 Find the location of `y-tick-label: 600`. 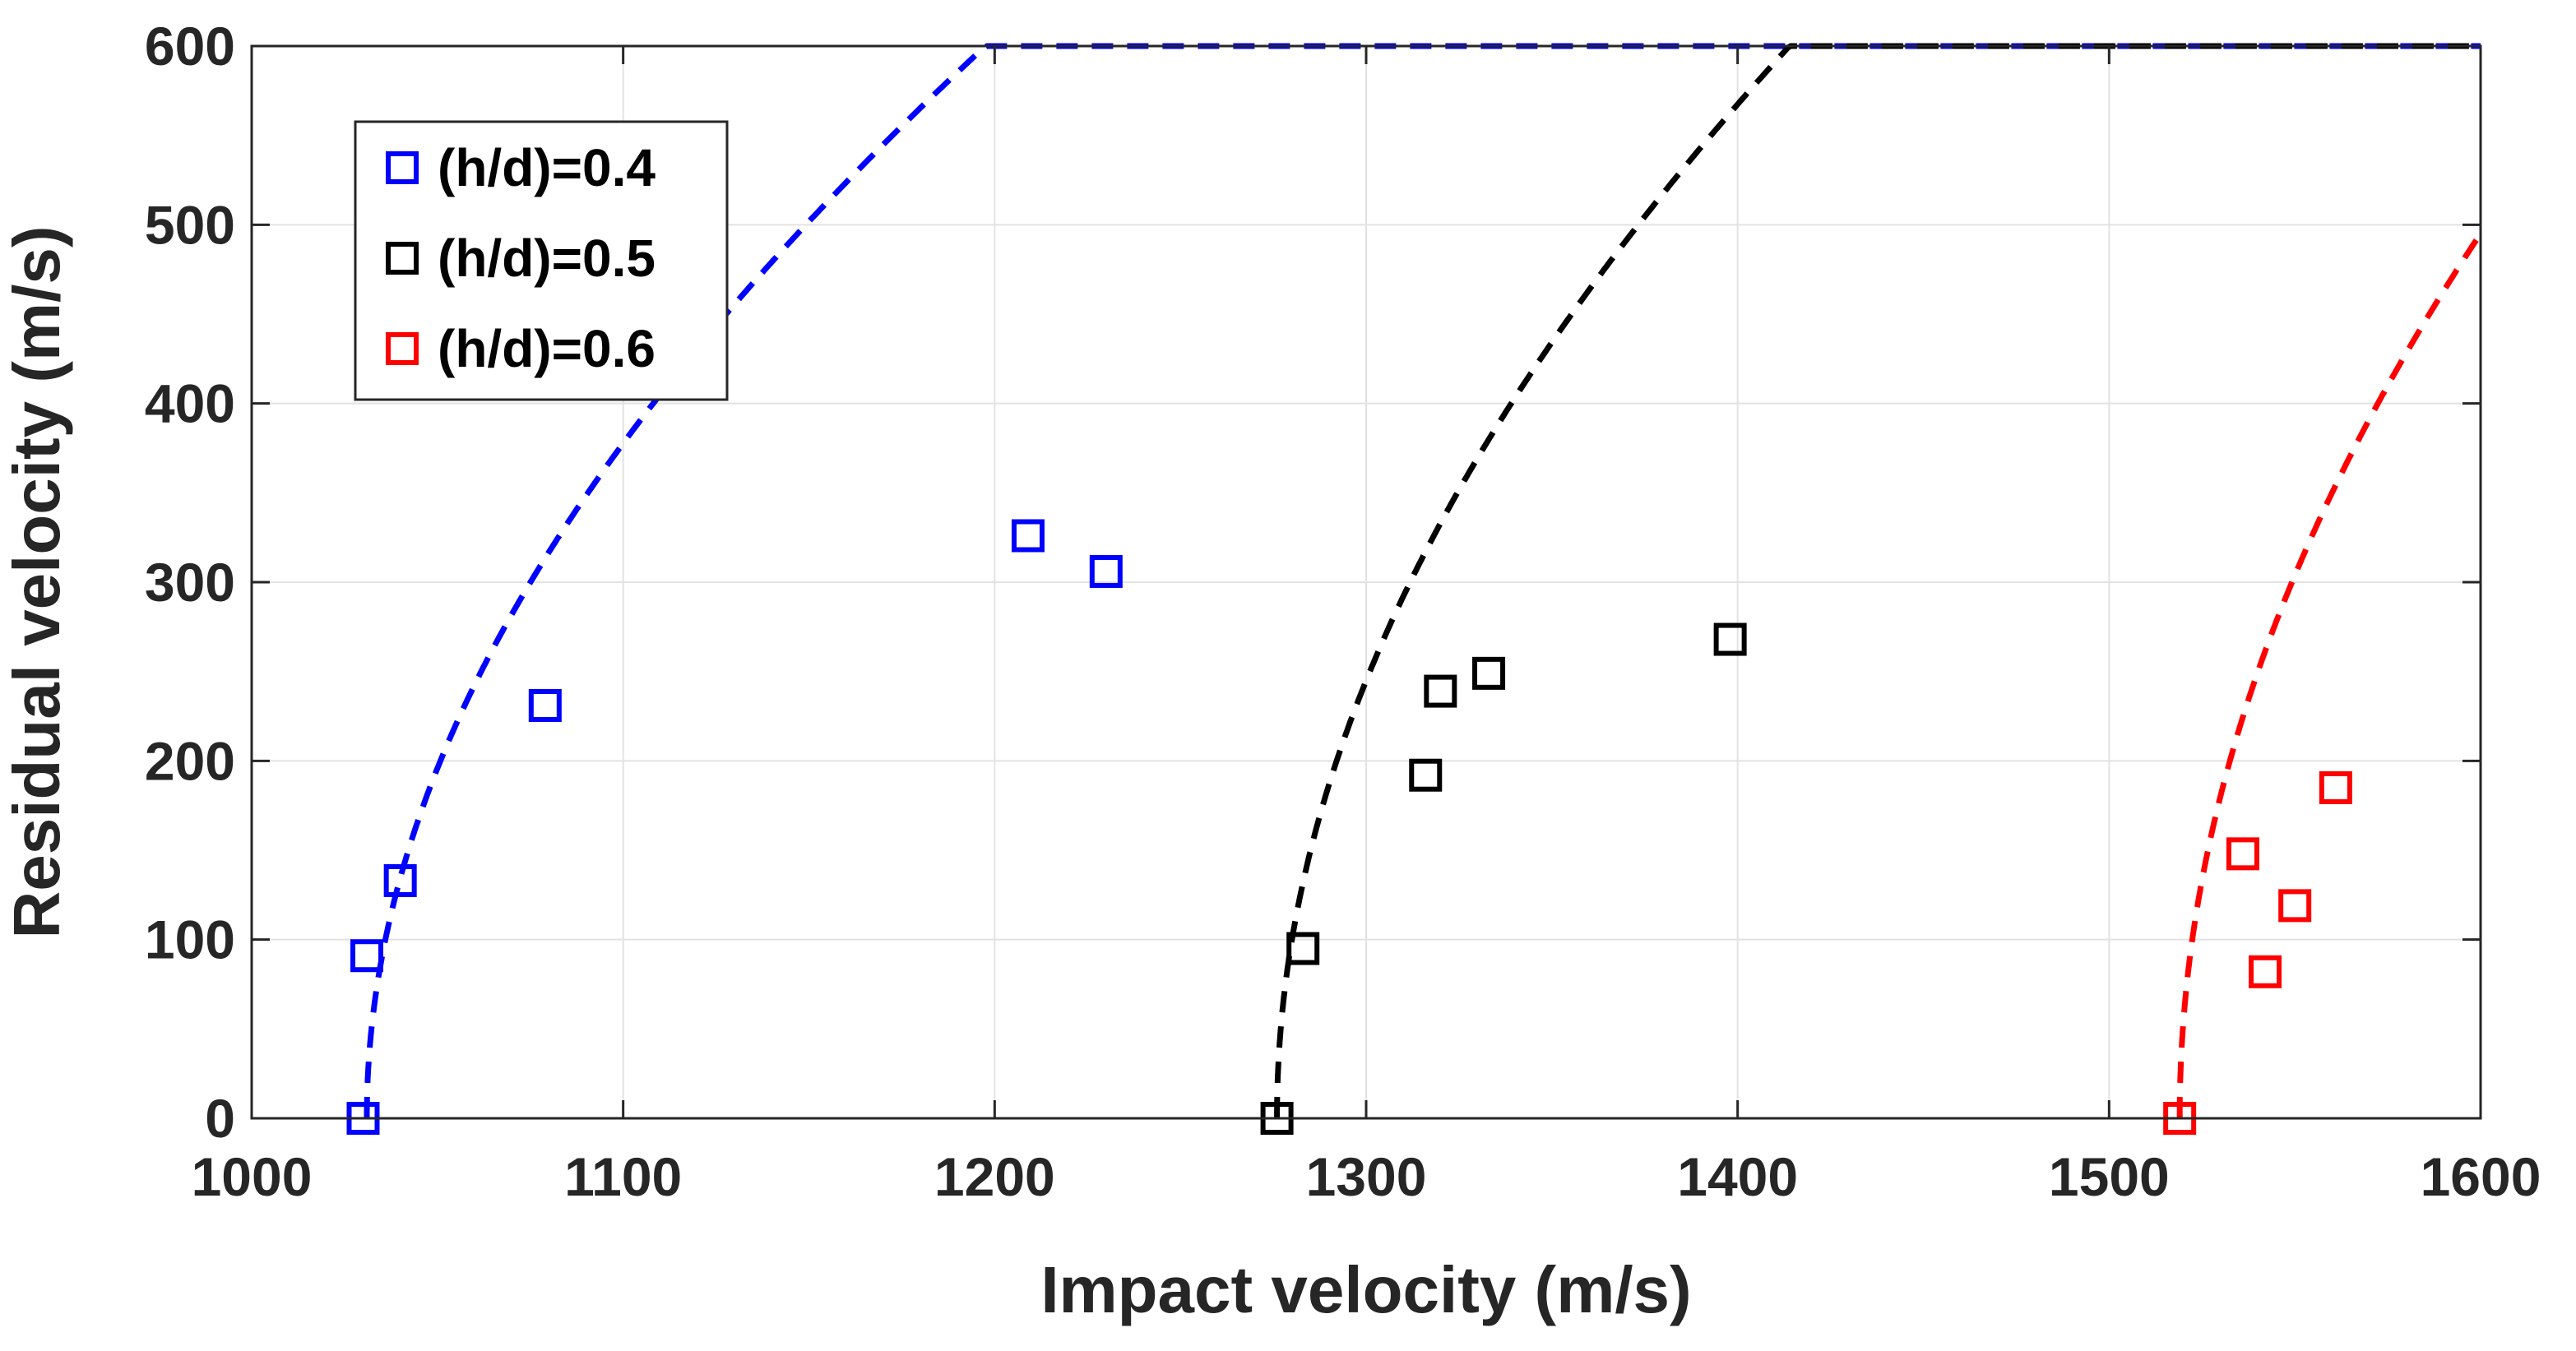

y-tick-label: 600 is located at coordinates (190, 46).